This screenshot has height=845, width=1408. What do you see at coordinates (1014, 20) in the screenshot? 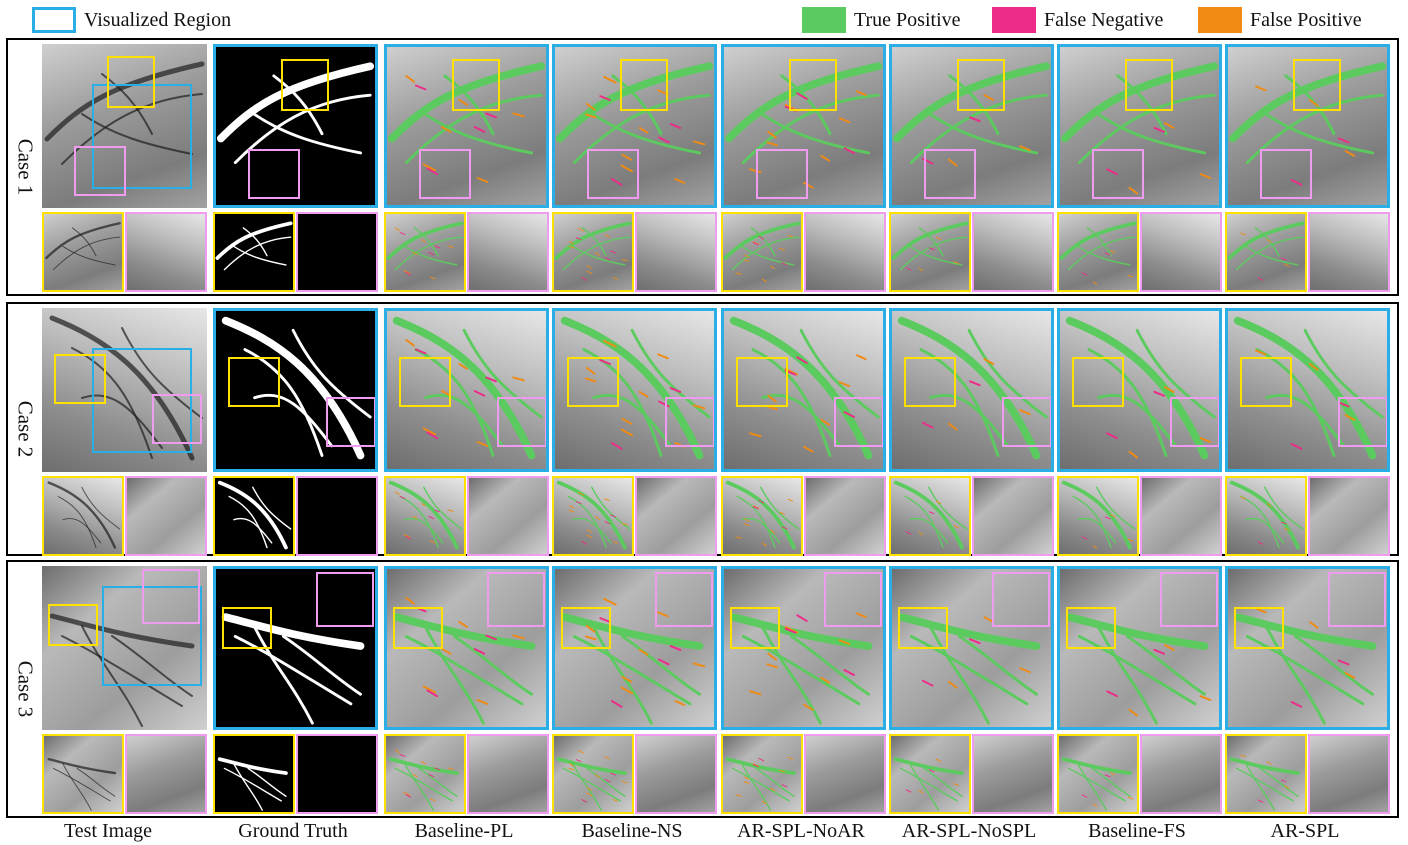
I see `false-negative-swatch-icon` at bounding box center [1014, 20].